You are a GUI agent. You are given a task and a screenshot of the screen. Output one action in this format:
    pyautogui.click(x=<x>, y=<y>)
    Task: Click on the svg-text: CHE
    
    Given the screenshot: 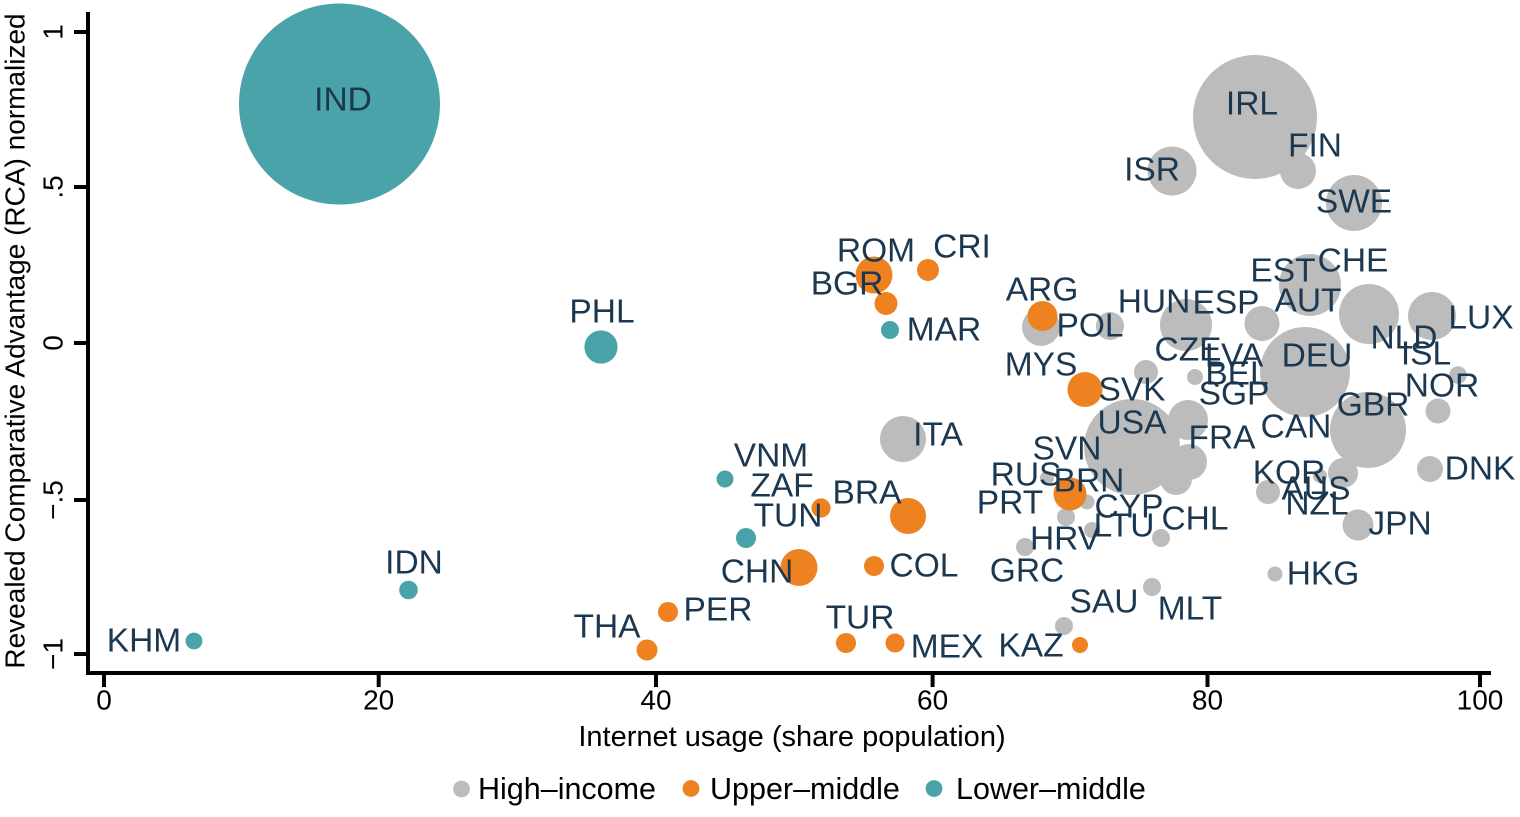 What is the action you would take?
    pyautogui.click(x=1353, y=261)
    